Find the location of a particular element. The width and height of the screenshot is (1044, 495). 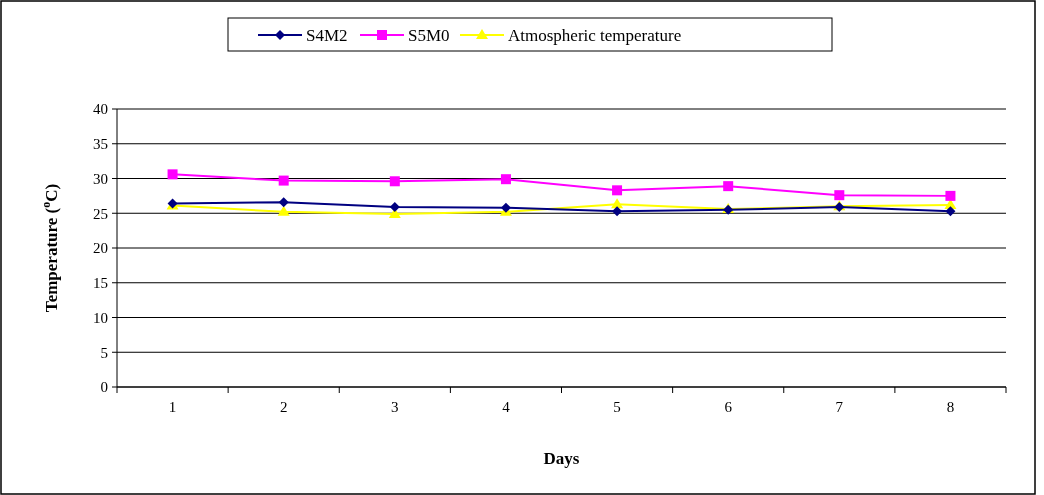

y-tick-label: 35 is located at coordinates (100, 144).